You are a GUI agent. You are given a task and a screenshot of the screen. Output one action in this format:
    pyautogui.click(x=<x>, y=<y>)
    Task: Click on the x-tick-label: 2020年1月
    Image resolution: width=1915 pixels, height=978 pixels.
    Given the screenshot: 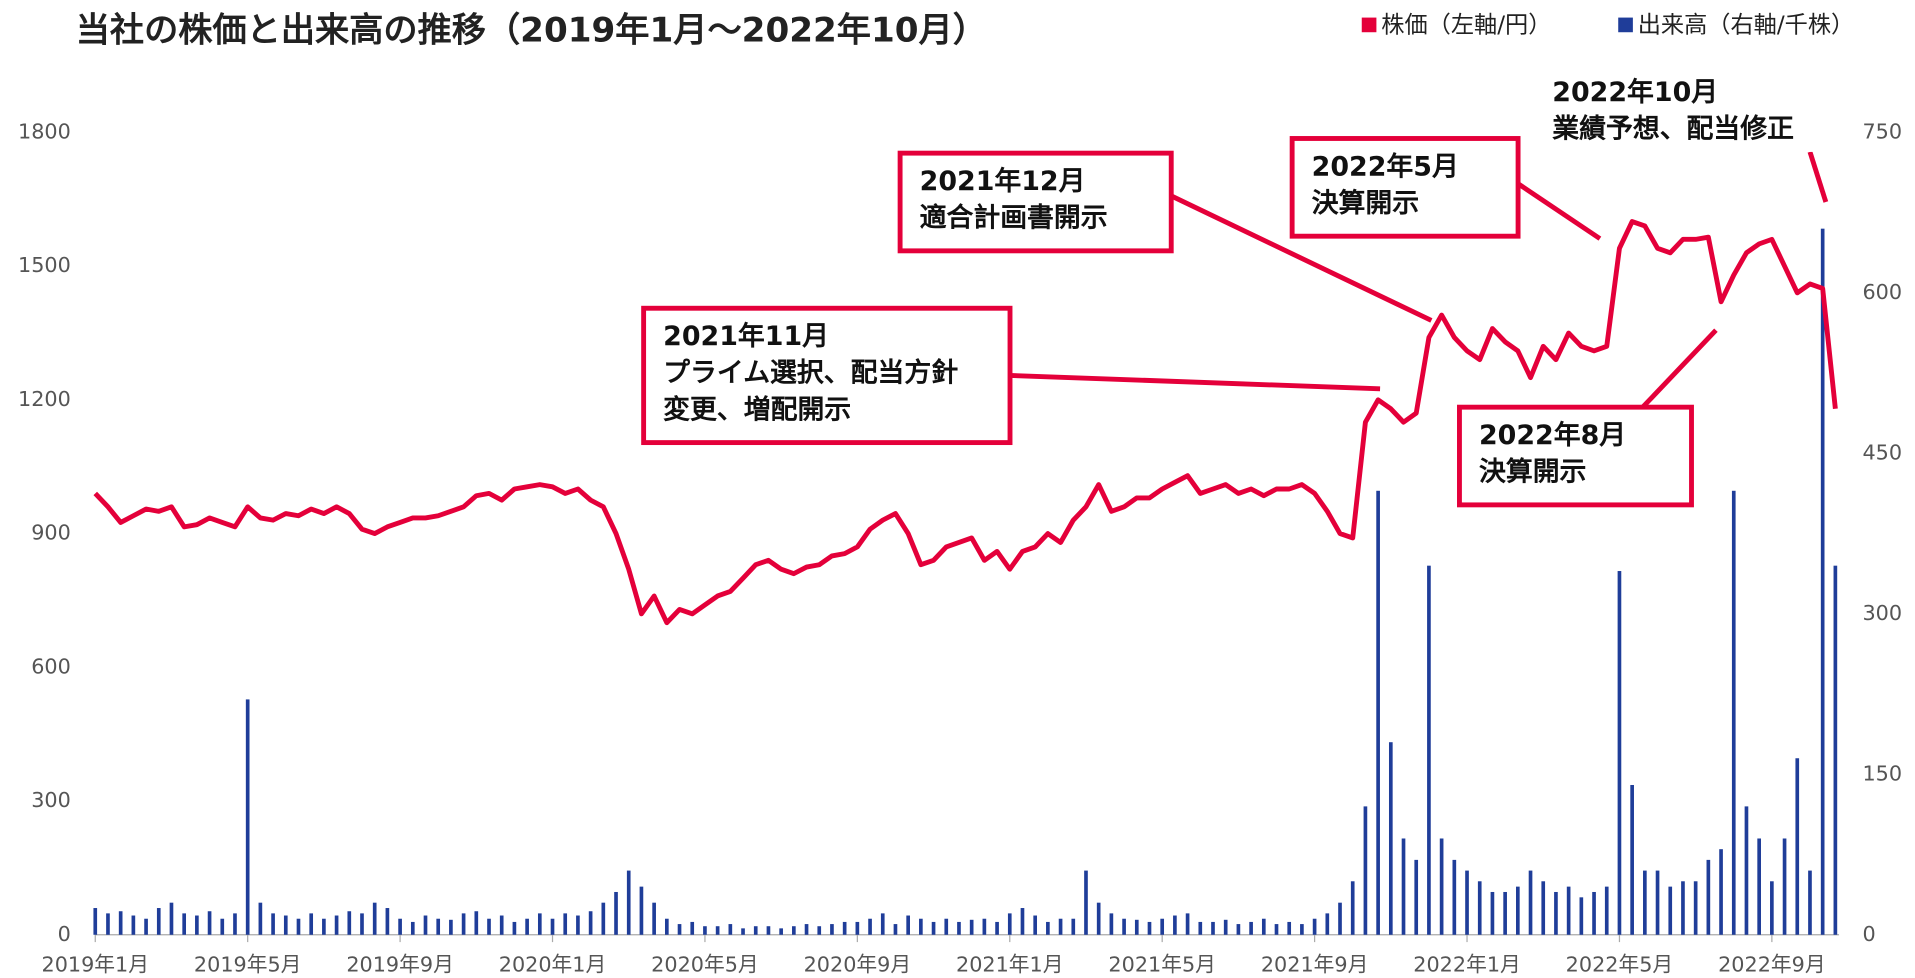 What is the action you would take?
    pyautogui.click(x=553, y=964)
    